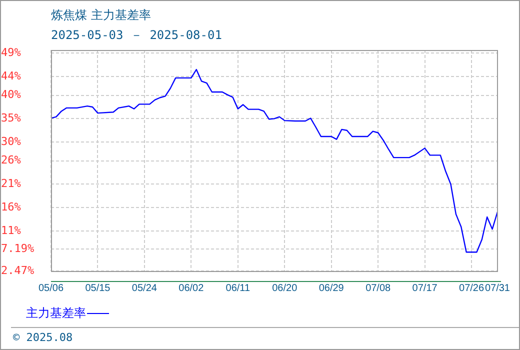 This screenshot has height=350, width=520. Describe the element at coordinates (11, 52) in the screenshot. I see `y-tick-label: 49%` at that location.